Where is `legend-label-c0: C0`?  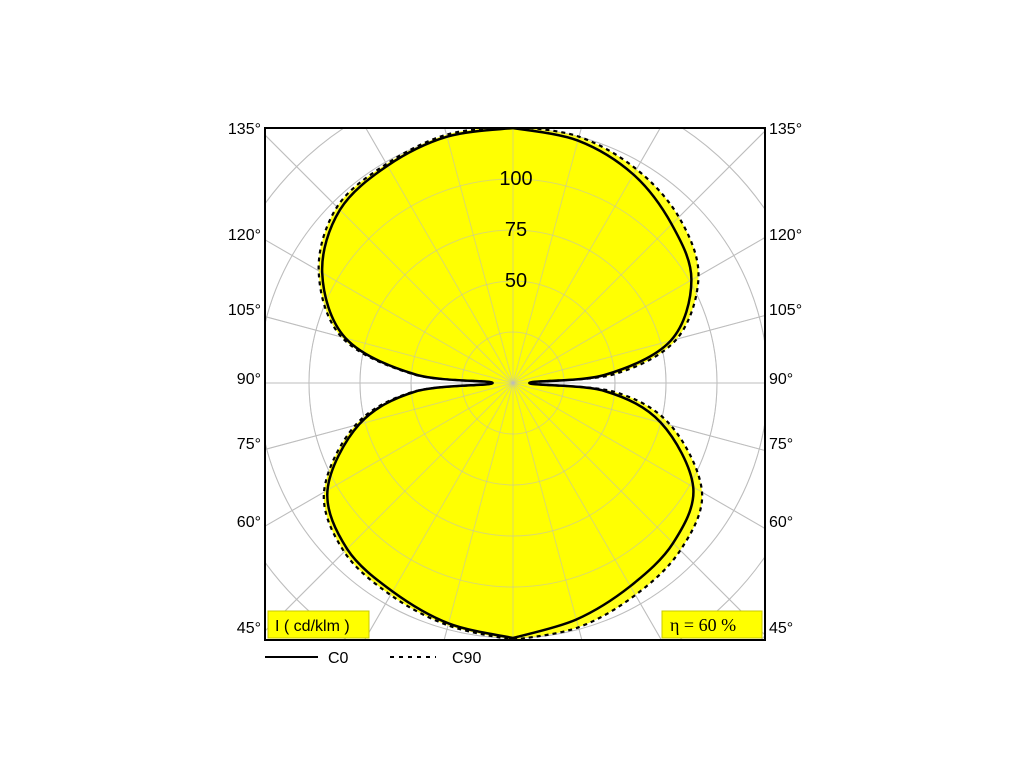 legend-label-c0: C0 is located at coordinates (338, 658).